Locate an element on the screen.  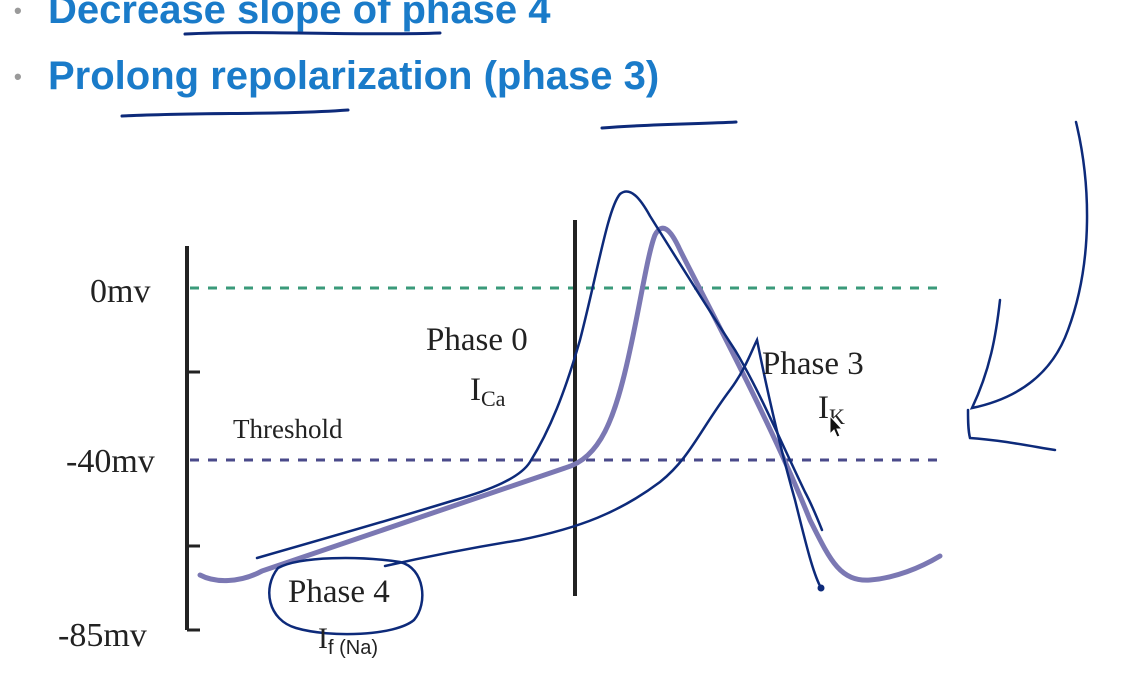
phase0-title: Phase 0 is located at coordinates (477, 340).